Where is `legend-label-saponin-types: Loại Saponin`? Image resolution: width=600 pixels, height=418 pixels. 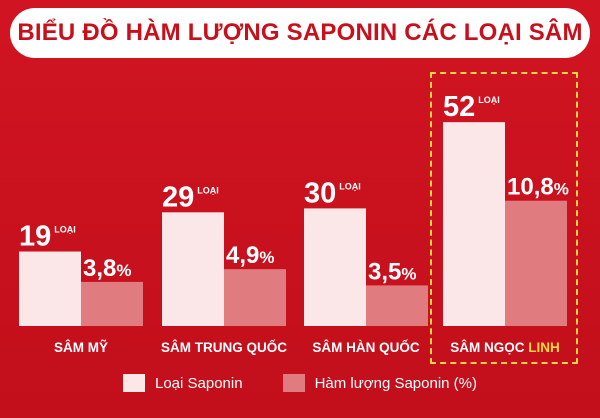
legend-label-saponin-types: Loại Saponin is located at coordinates (198, 383).